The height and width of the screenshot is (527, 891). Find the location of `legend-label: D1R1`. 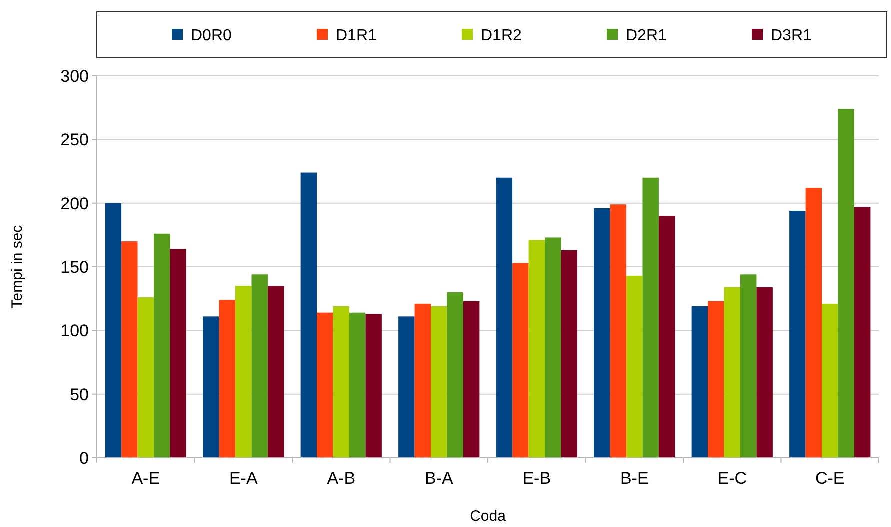

legend-label: D1R1 is located at coordinates (357, 36).